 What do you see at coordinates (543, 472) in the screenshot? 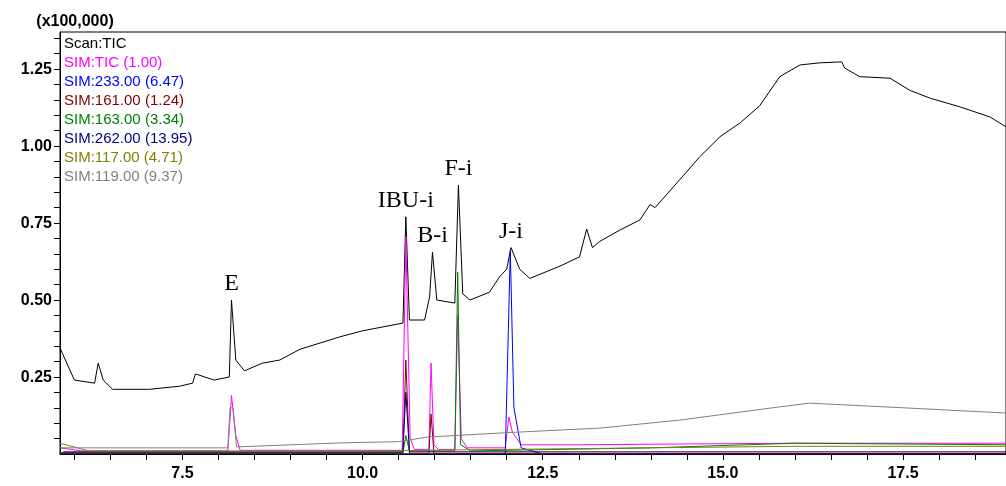
I see `x-tick-label: 12.5` at bounding box center [543, 472].